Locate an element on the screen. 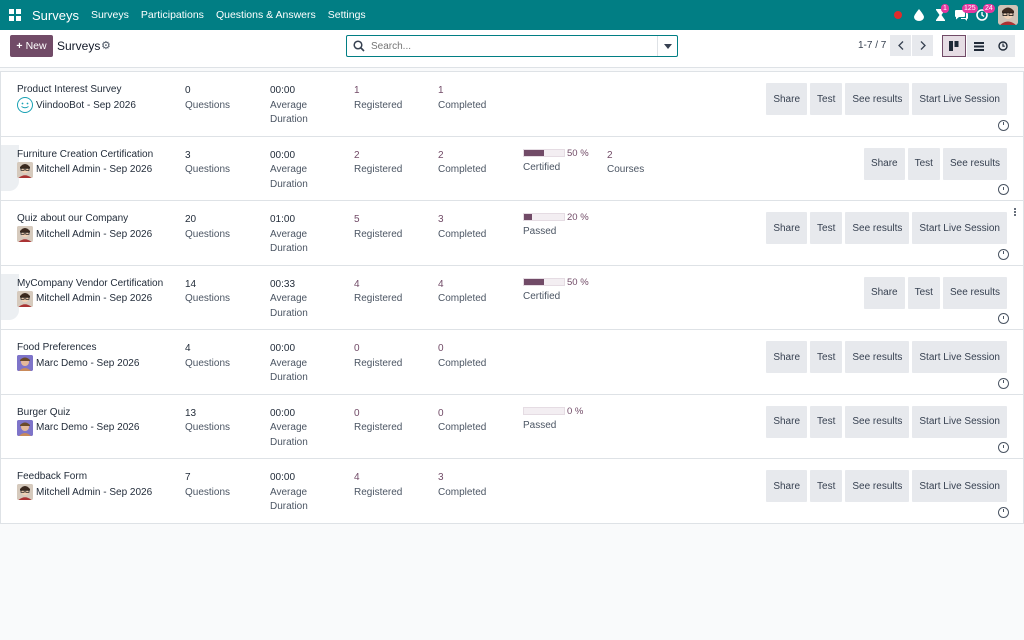 This screenshot has width=1024, height=640. search-input is located at coordinates (511, 46).